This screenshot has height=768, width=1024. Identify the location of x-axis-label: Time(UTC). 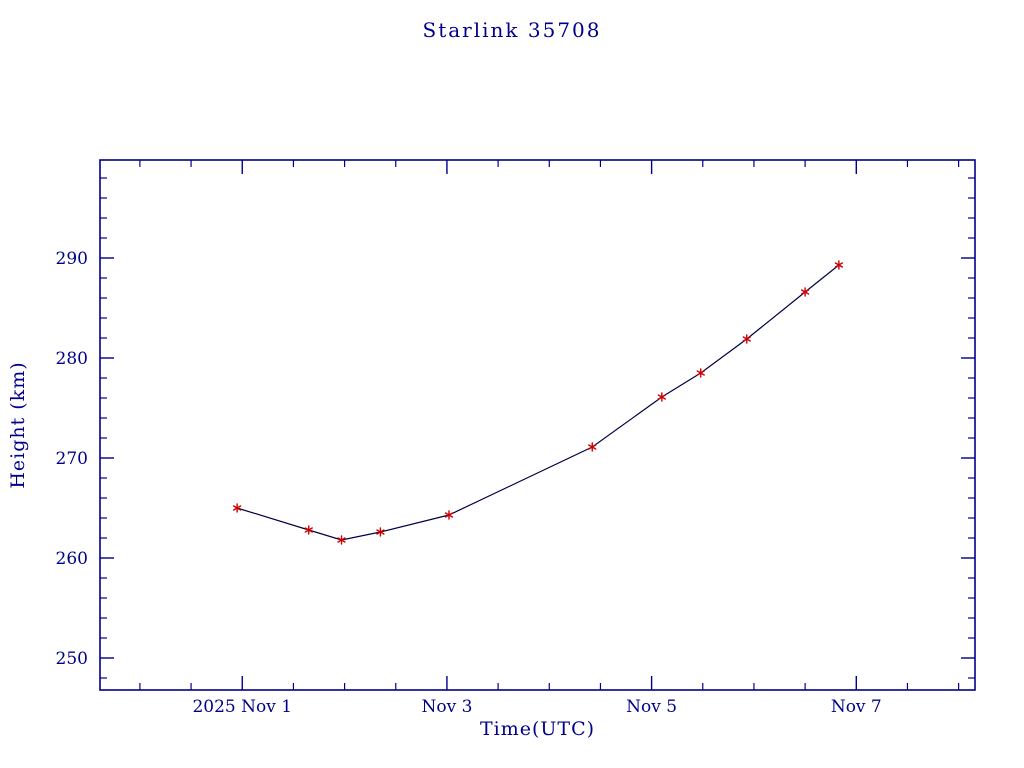
(537, 729).